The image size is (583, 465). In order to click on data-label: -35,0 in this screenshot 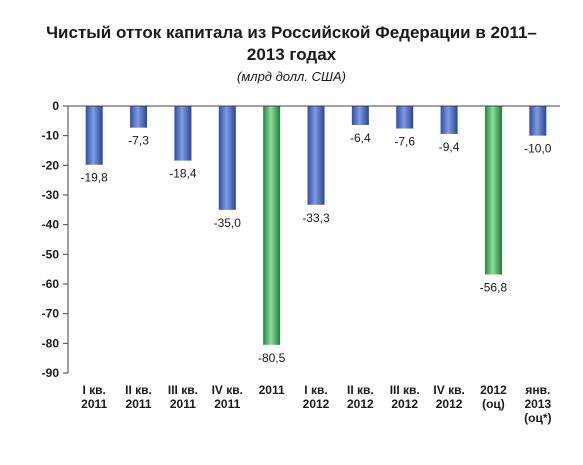, I will do `click(228, 223)`.